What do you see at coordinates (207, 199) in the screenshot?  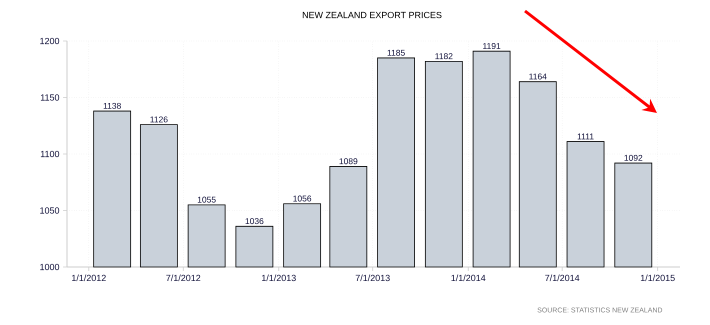 I see `data-label: 1055` at bounding box center [207, 199].